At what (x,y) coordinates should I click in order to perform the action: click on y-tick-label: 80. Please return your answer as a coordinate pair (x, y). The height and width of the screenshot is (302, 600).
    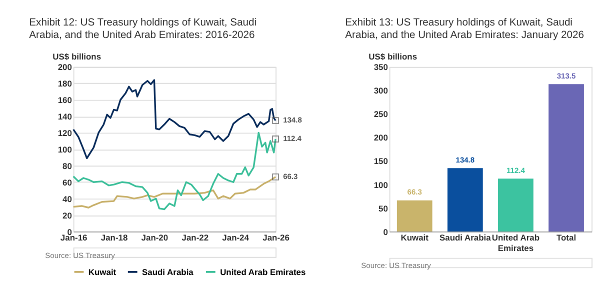
    Looking at the image, I should click on (67, 165).